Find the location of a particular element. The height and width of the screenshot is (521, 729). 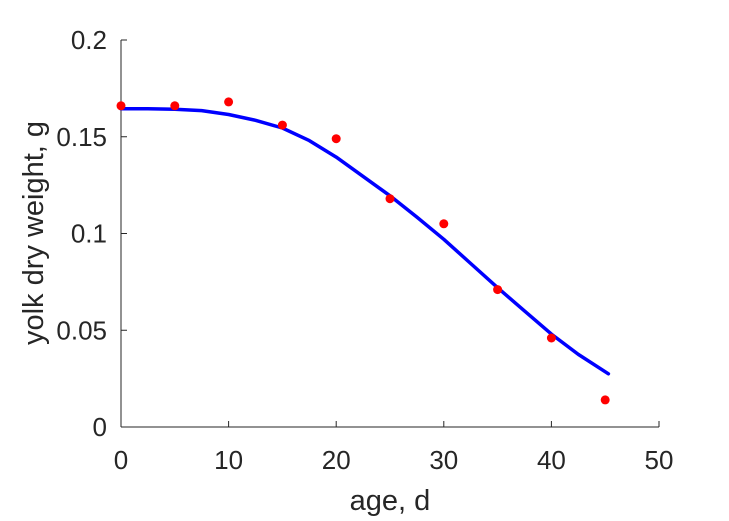

x-tick-label: 10 is located at coordinates (228, 460).